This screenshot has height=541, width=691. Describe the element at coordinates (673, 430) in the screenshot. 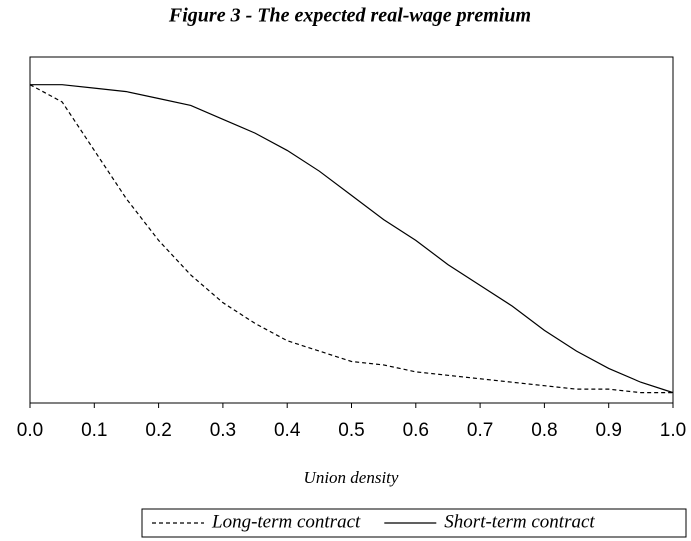

I see `x-tick-label: 1.0` at that location.